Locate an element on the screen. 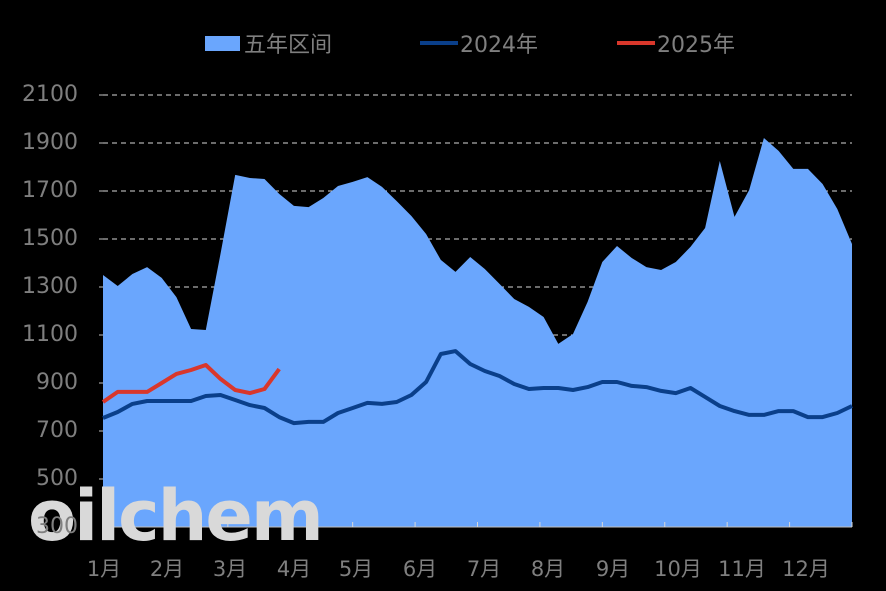 This screenshot has width=886, height=591. x-tick-label: 1月 is located at coordinates (104, 569).